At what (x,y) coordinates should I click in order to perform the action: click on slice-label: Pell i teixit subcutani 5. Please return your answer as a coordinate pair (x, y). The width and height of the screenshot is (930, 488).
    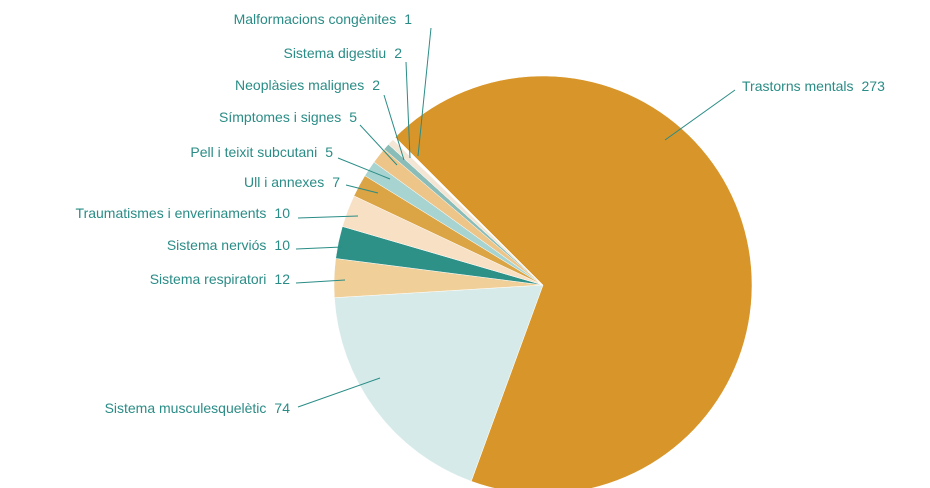
    Looking at the image, I should click on (261, 152).